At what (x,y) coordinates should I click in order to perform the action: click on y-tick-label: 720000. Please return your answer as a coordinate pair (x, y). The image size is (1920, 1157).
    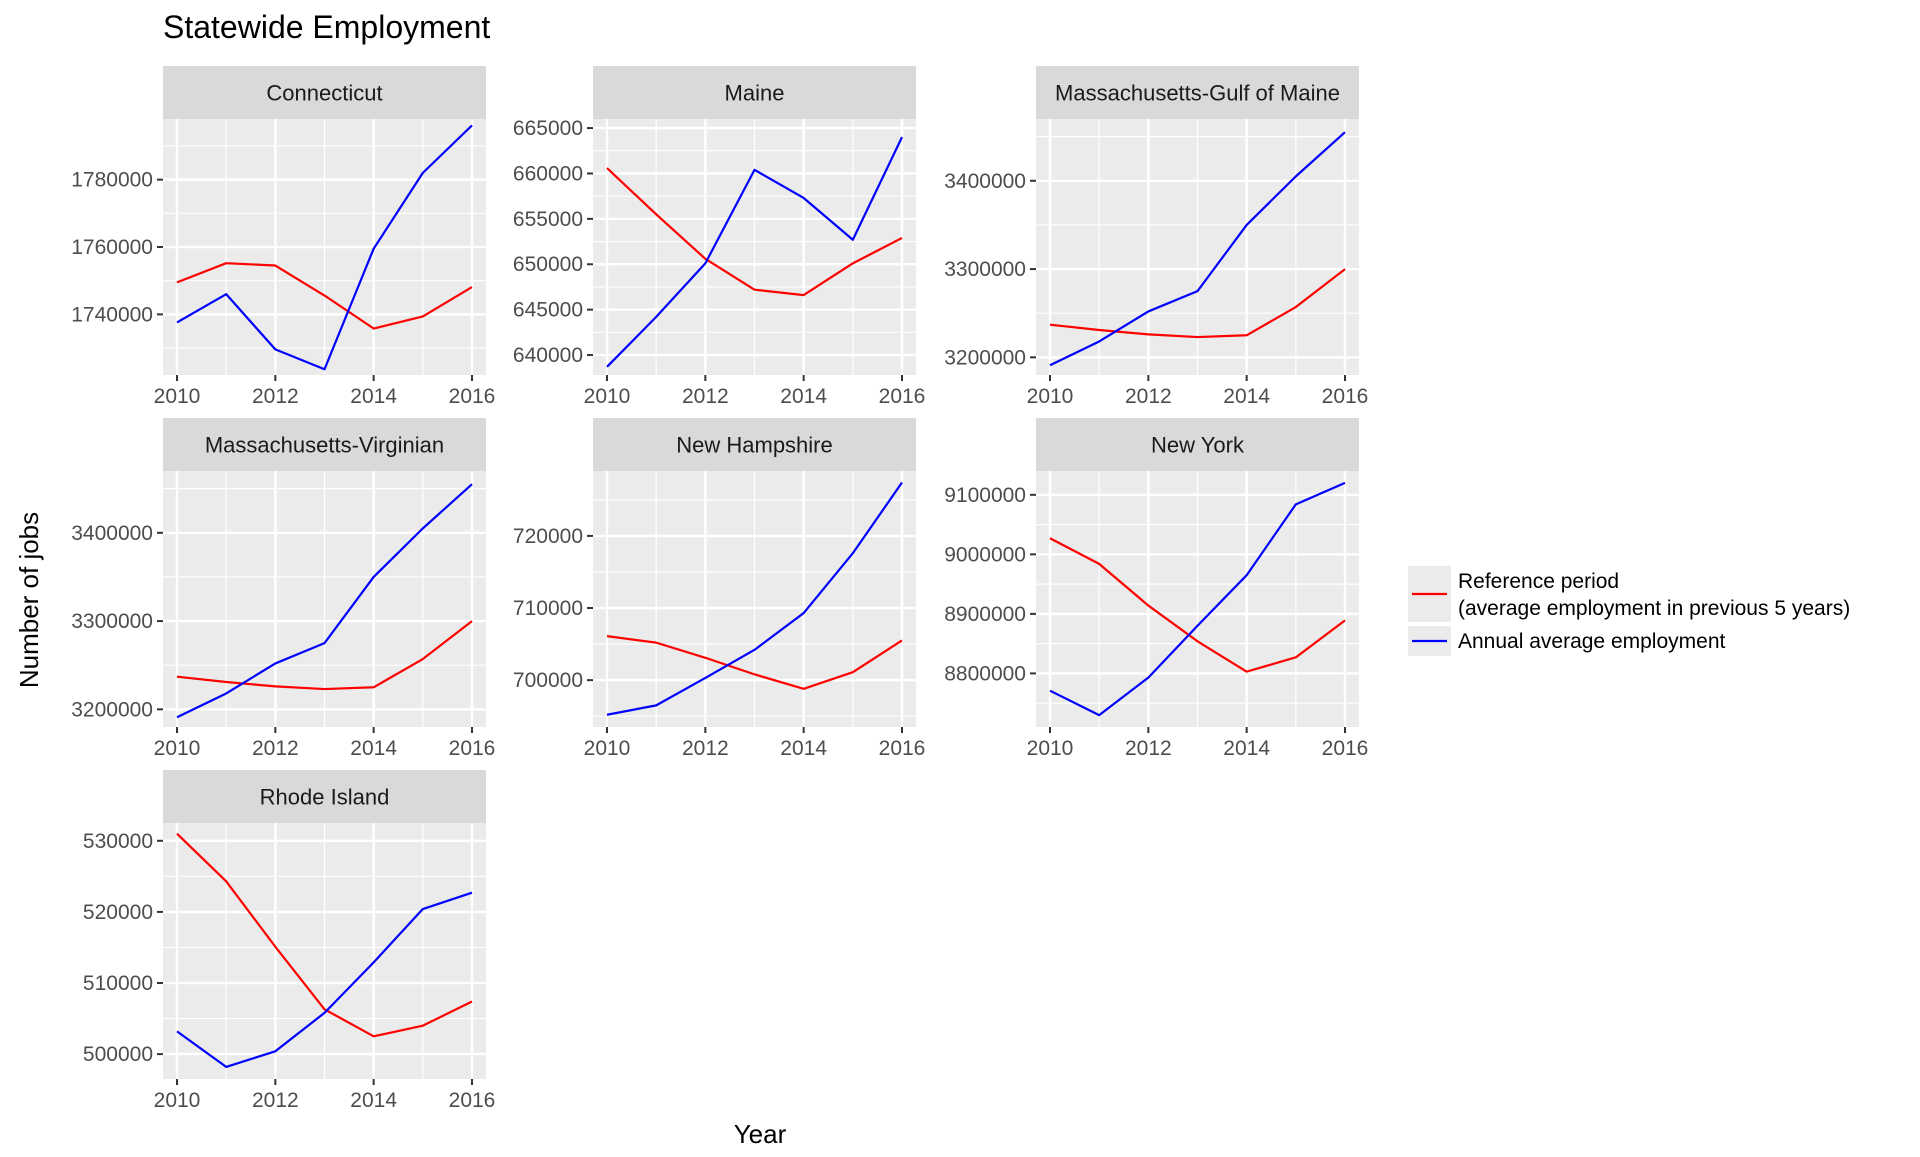
    Looking at the image, I should click on (548, 536).